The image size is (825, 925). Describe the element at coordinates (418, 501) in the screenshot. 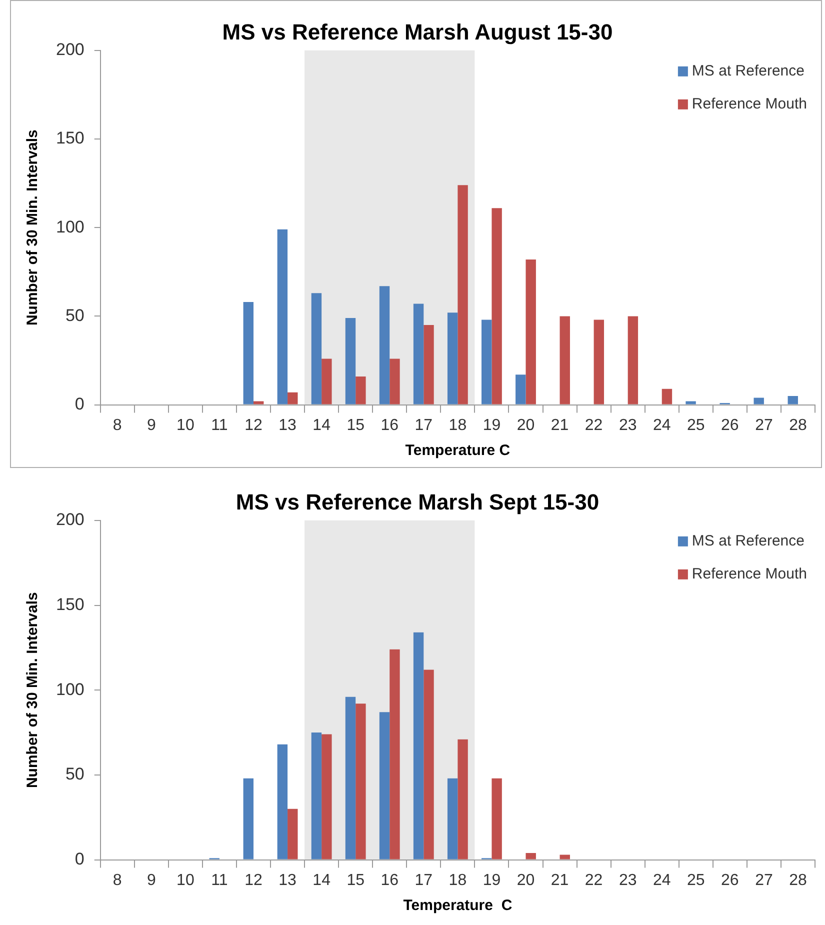

I see `chart-title: MS vs Reference Marsh Sept 15-30` at that location.